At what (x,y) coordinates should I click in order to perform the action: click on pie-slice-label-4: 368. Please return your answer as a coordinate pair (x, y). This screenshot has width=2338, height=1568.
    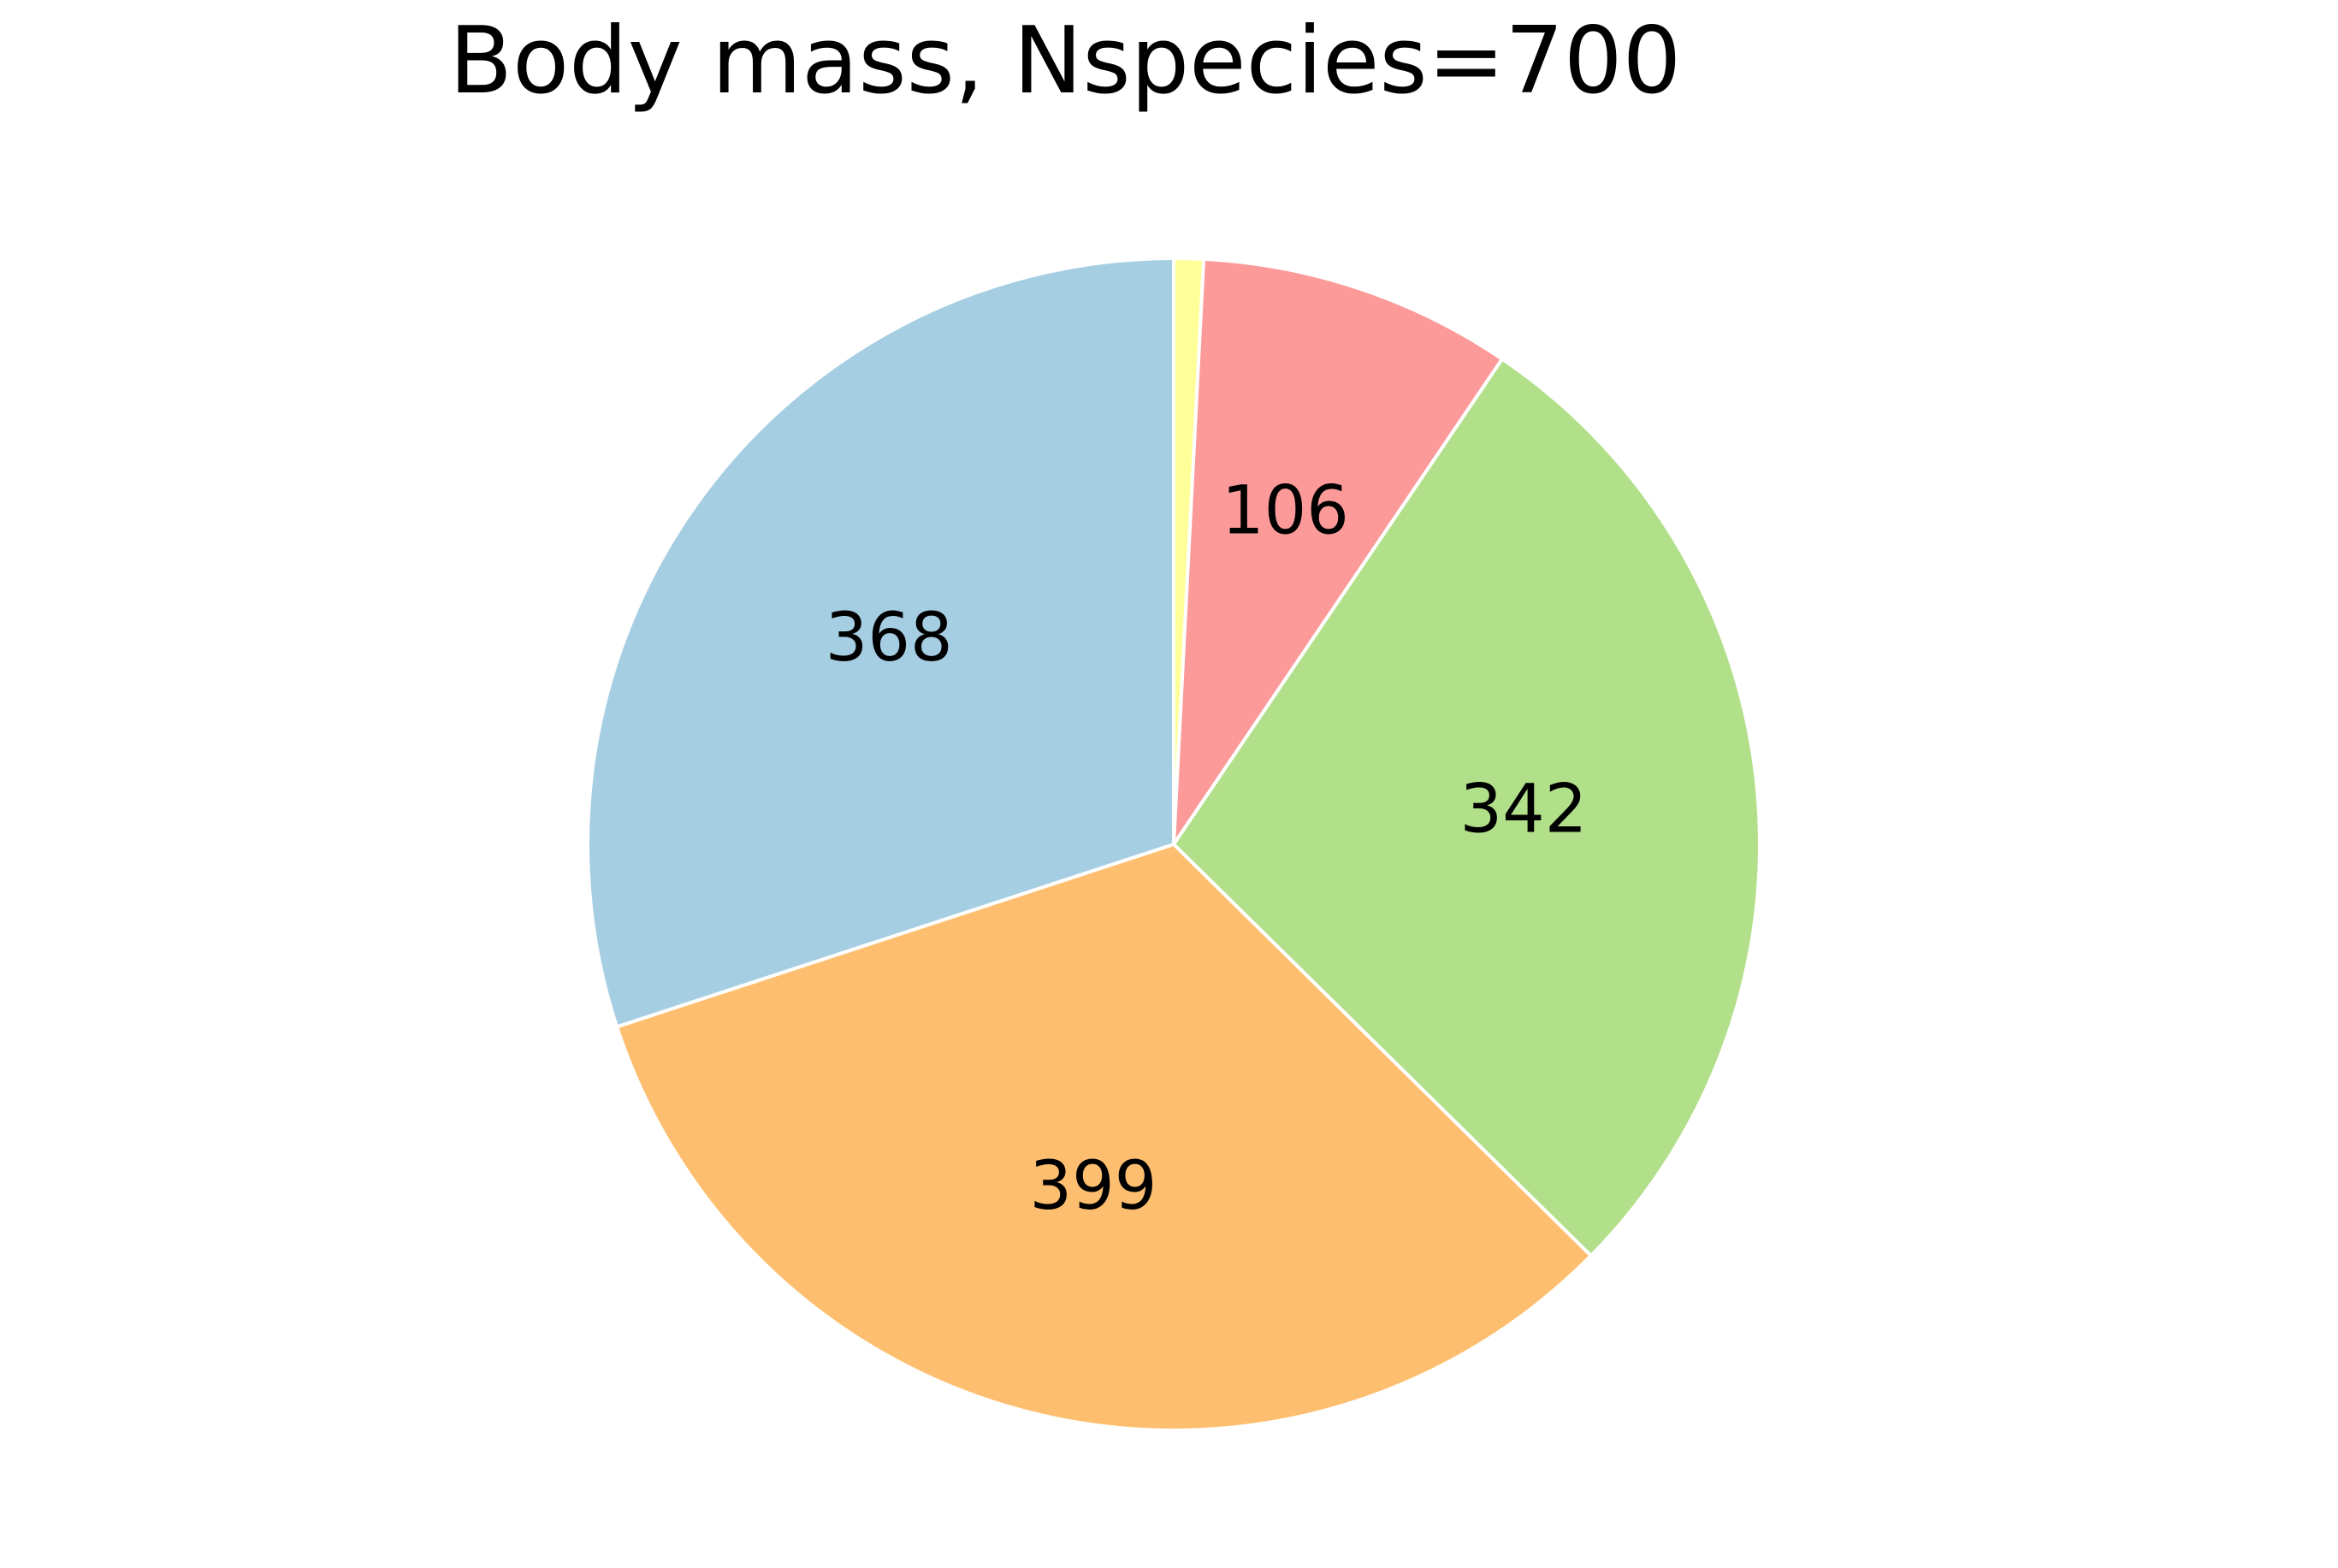
    Looking at the image, I should click on (890, 638).